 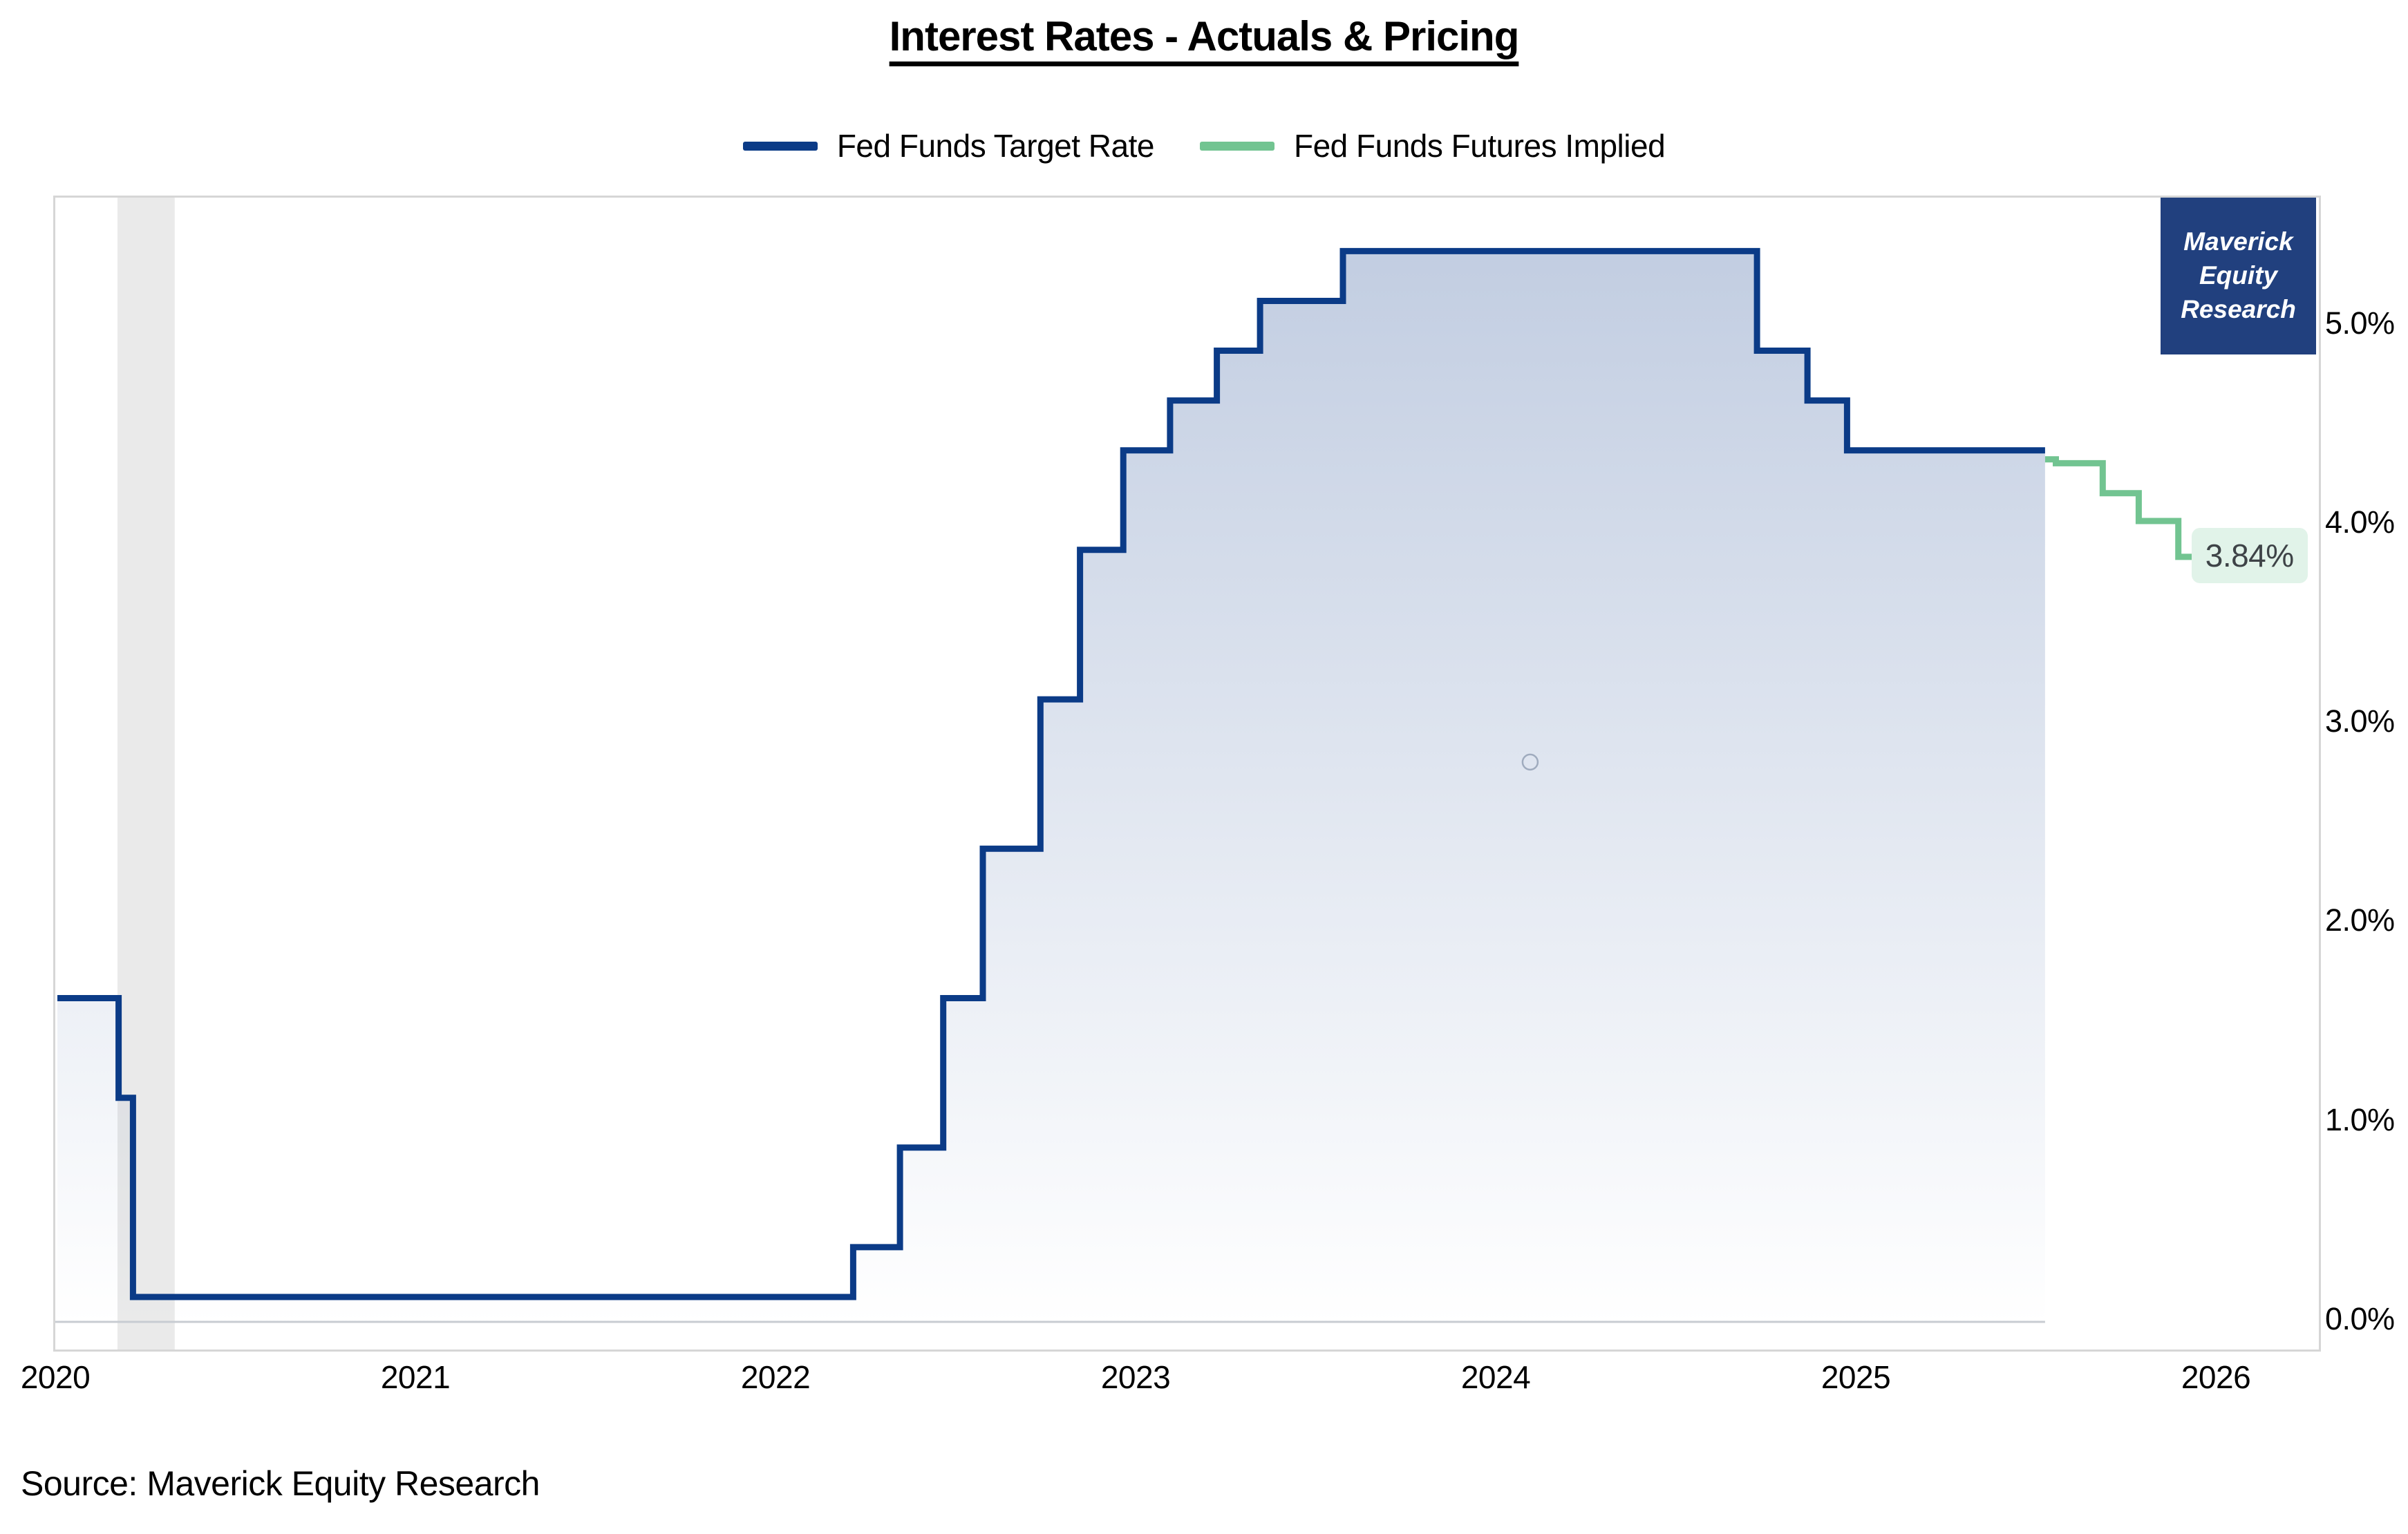 I want to click on maverick-equity-research-badge: Maverick Equity Research, so click(x=2238, y=276).